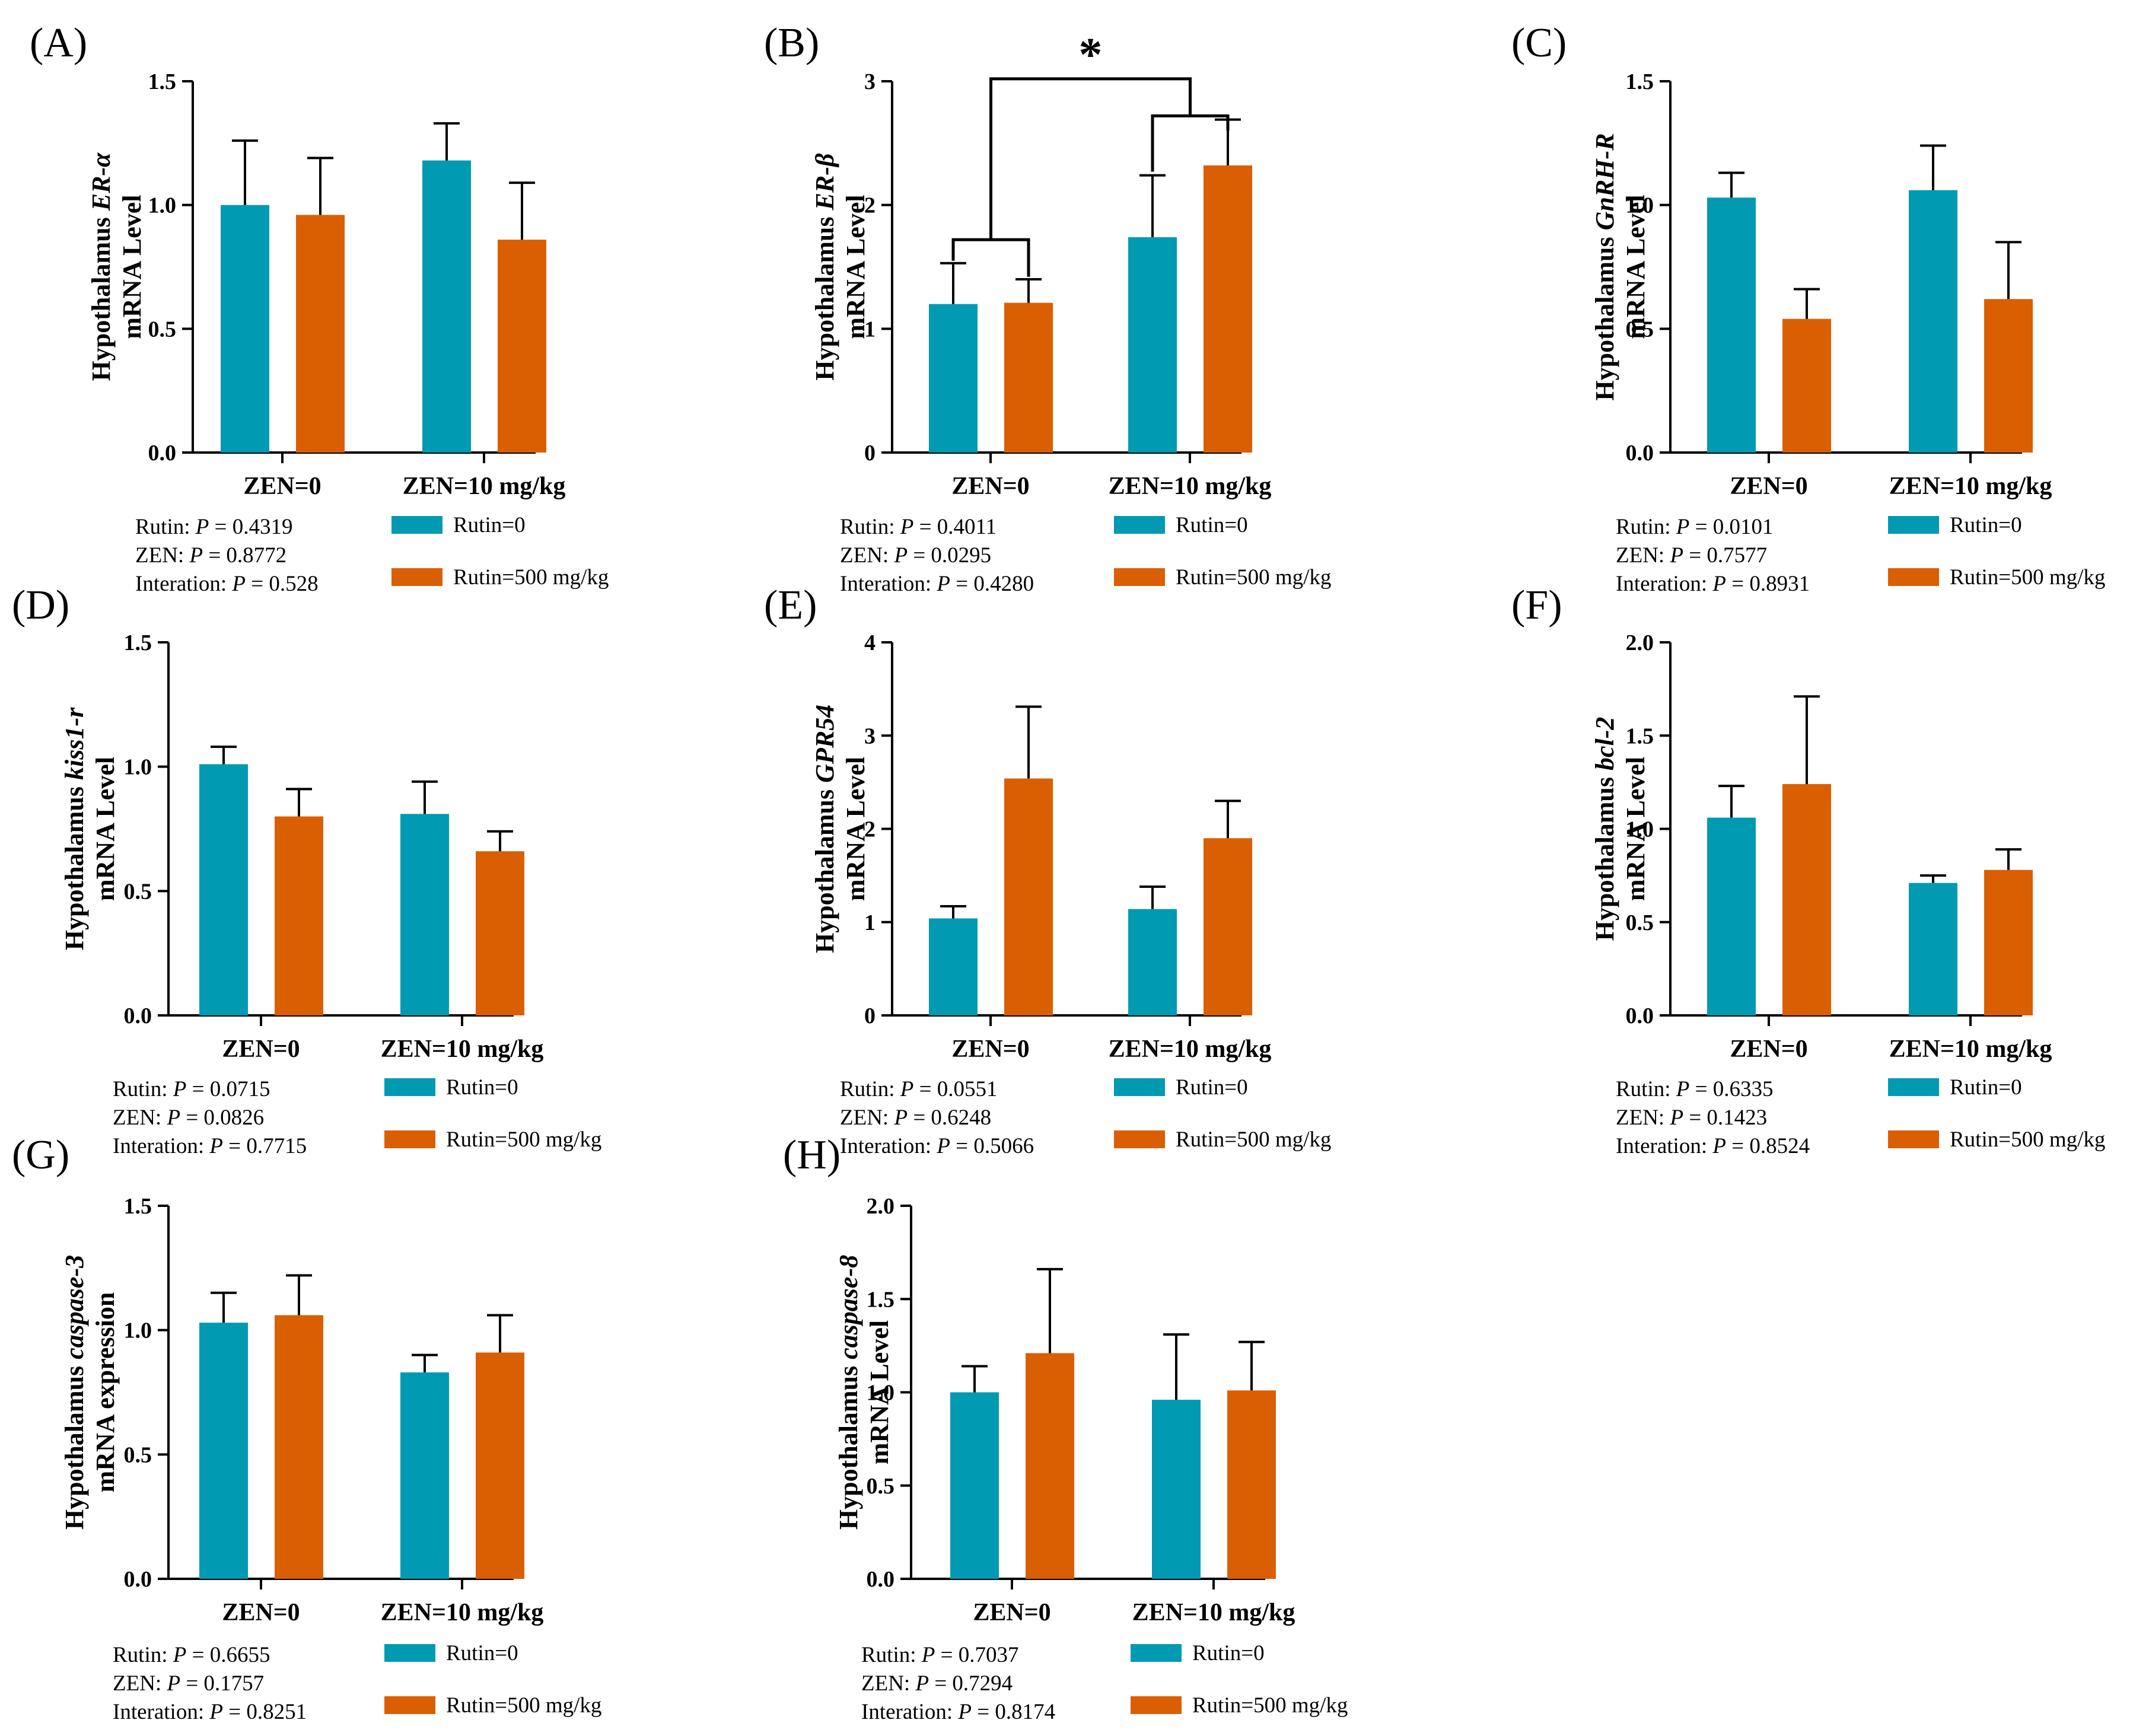 The width and height of the screenshot is (2133, 1736). Describe the element at coordinates (227, 584) in the screenshot. I see `p-value-text: Interation: P = 0.528` at that location.